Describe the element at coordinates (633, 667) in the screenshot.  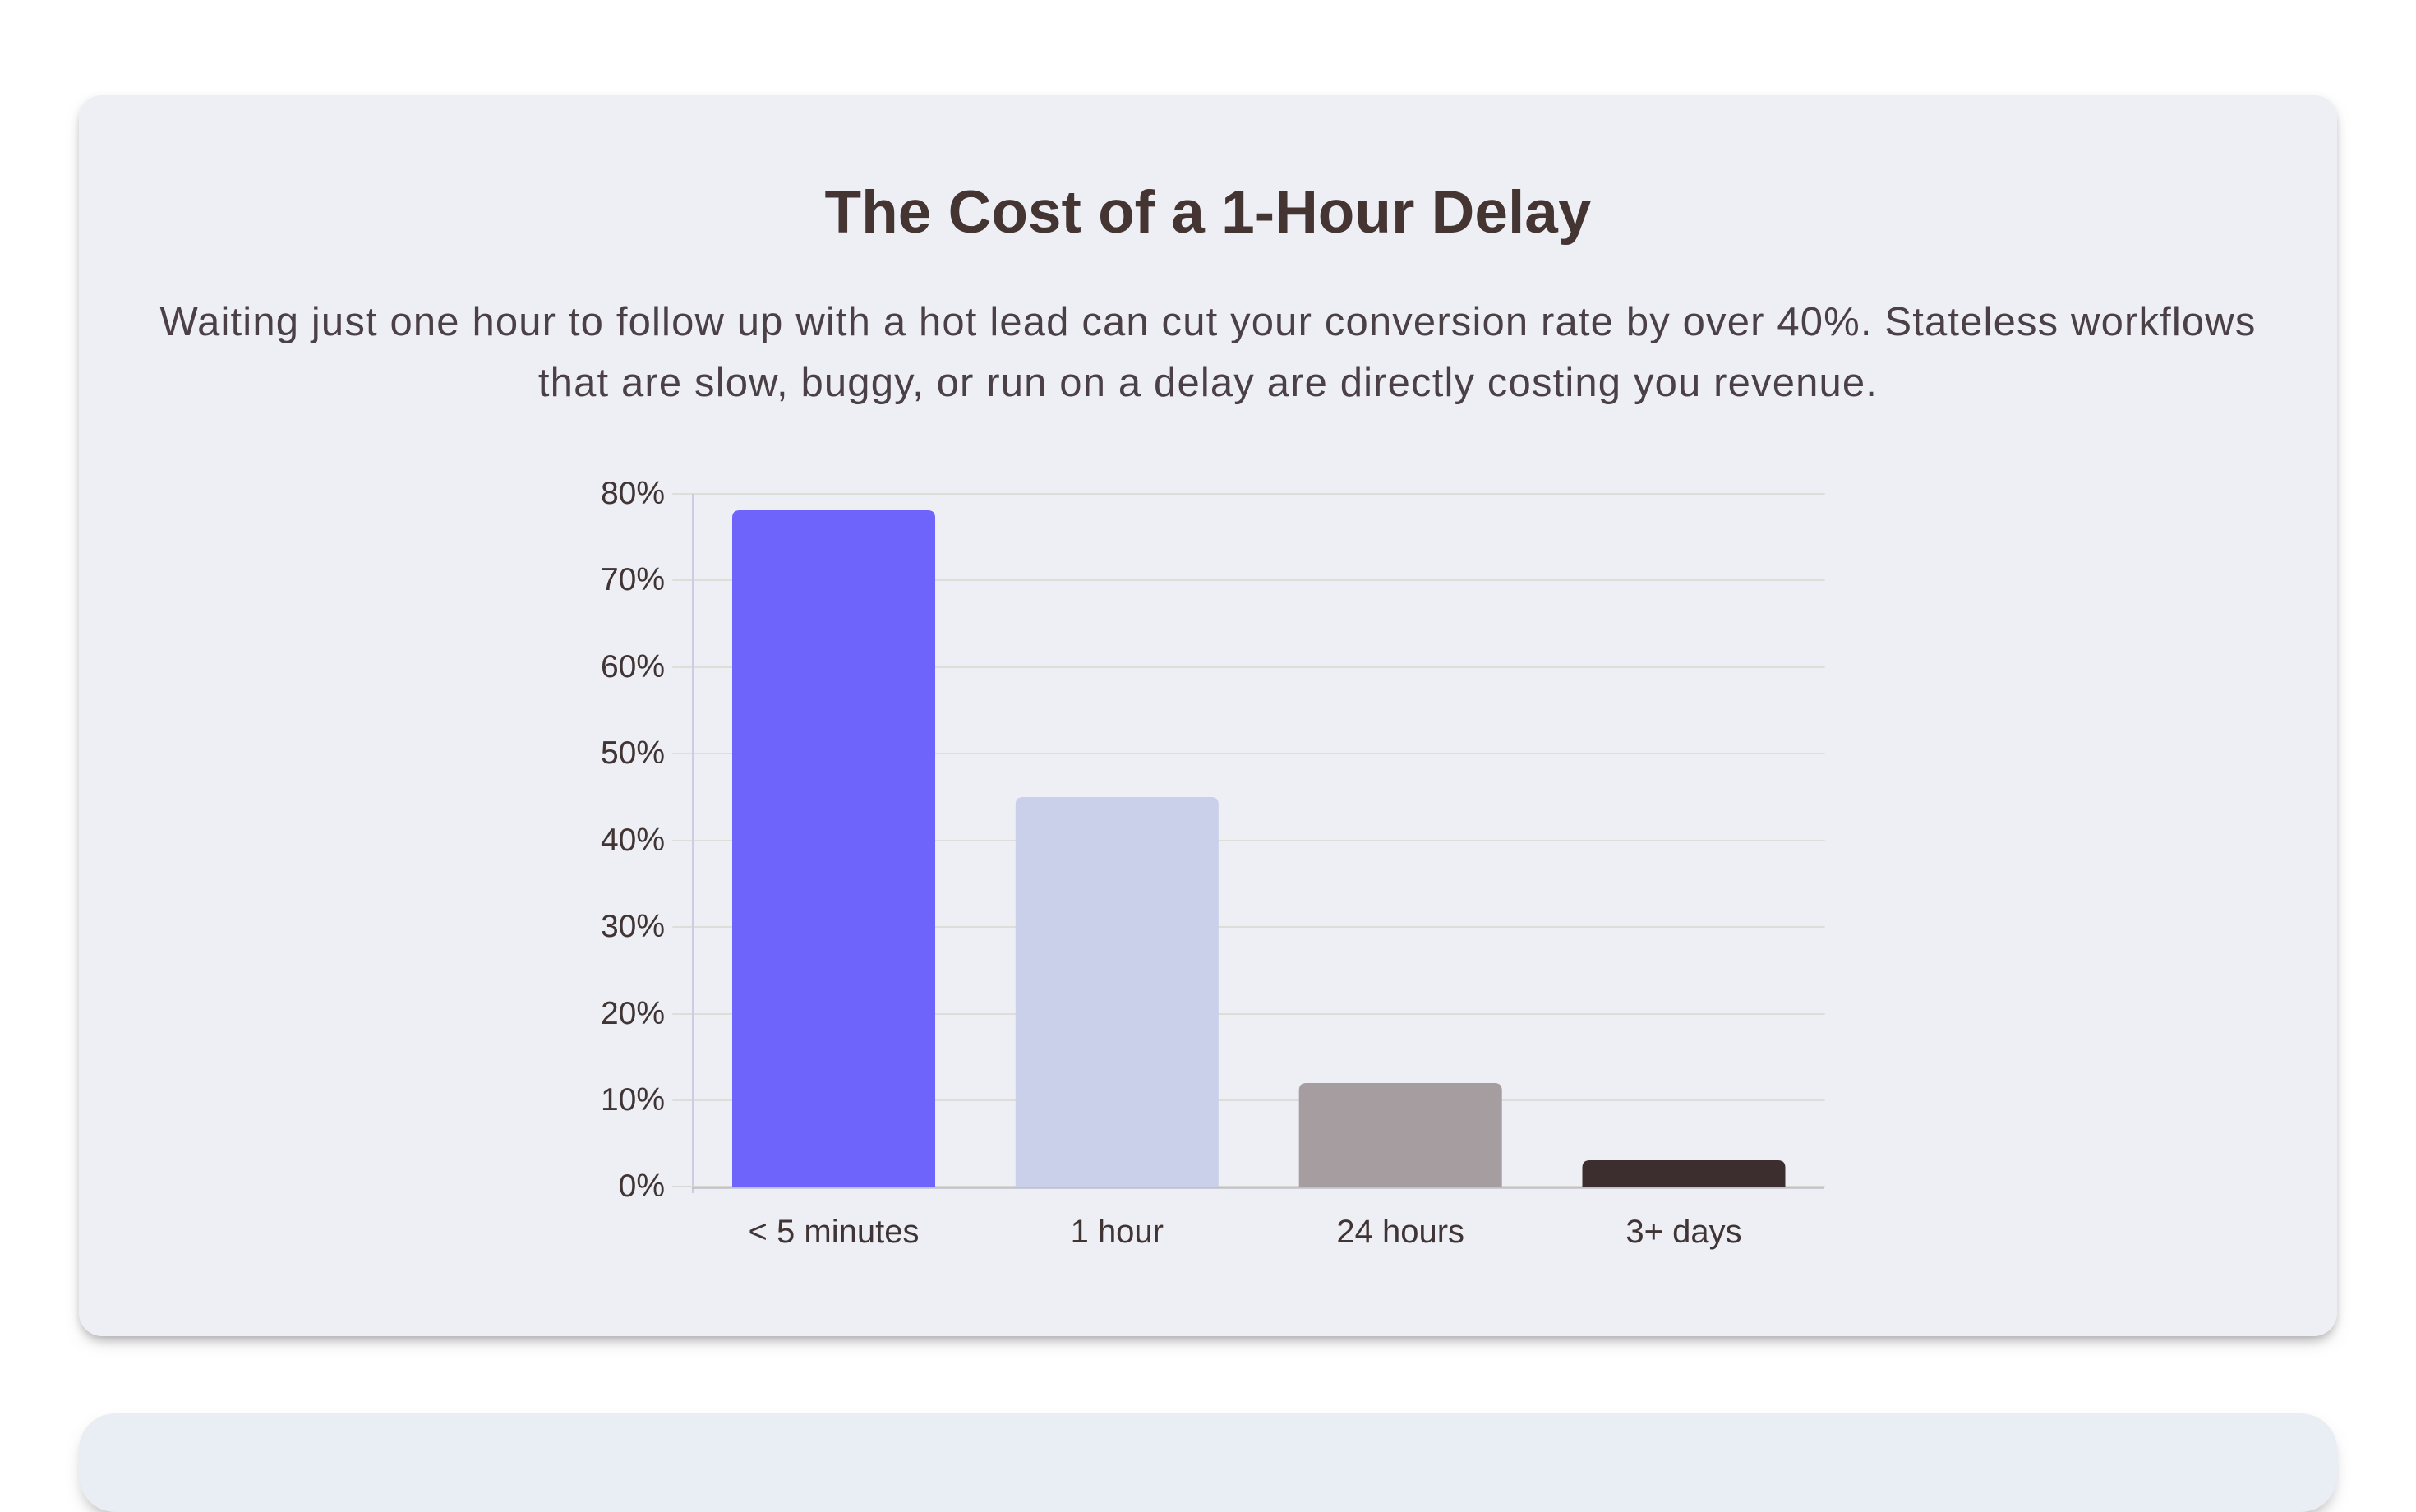
I see `svg-text: 60%` at that location.